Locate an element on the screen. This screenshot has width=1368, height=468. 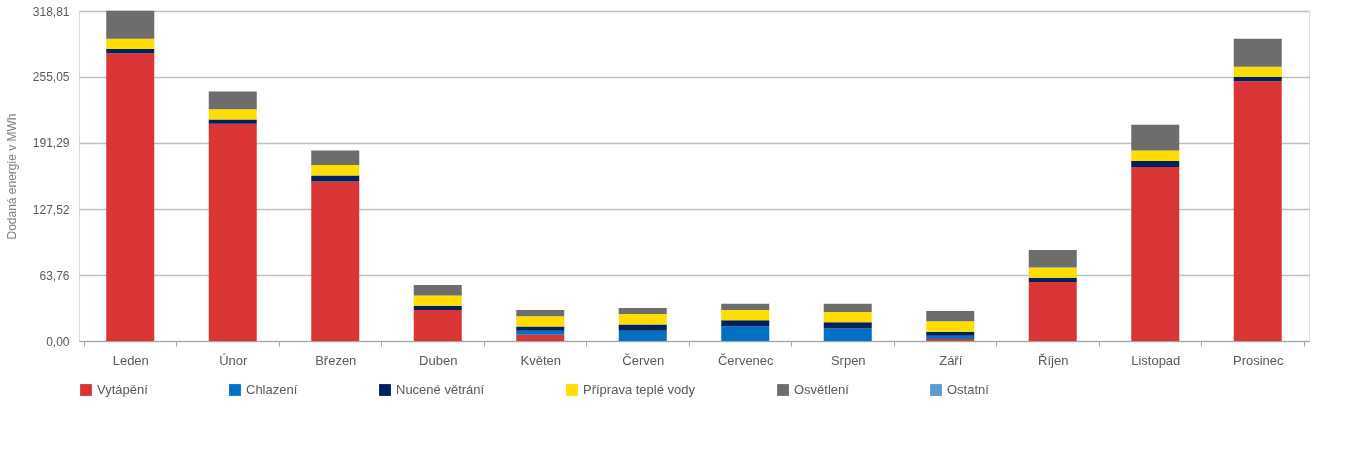
y-tick-label: 63,76 is located at coordinates (54, 275).